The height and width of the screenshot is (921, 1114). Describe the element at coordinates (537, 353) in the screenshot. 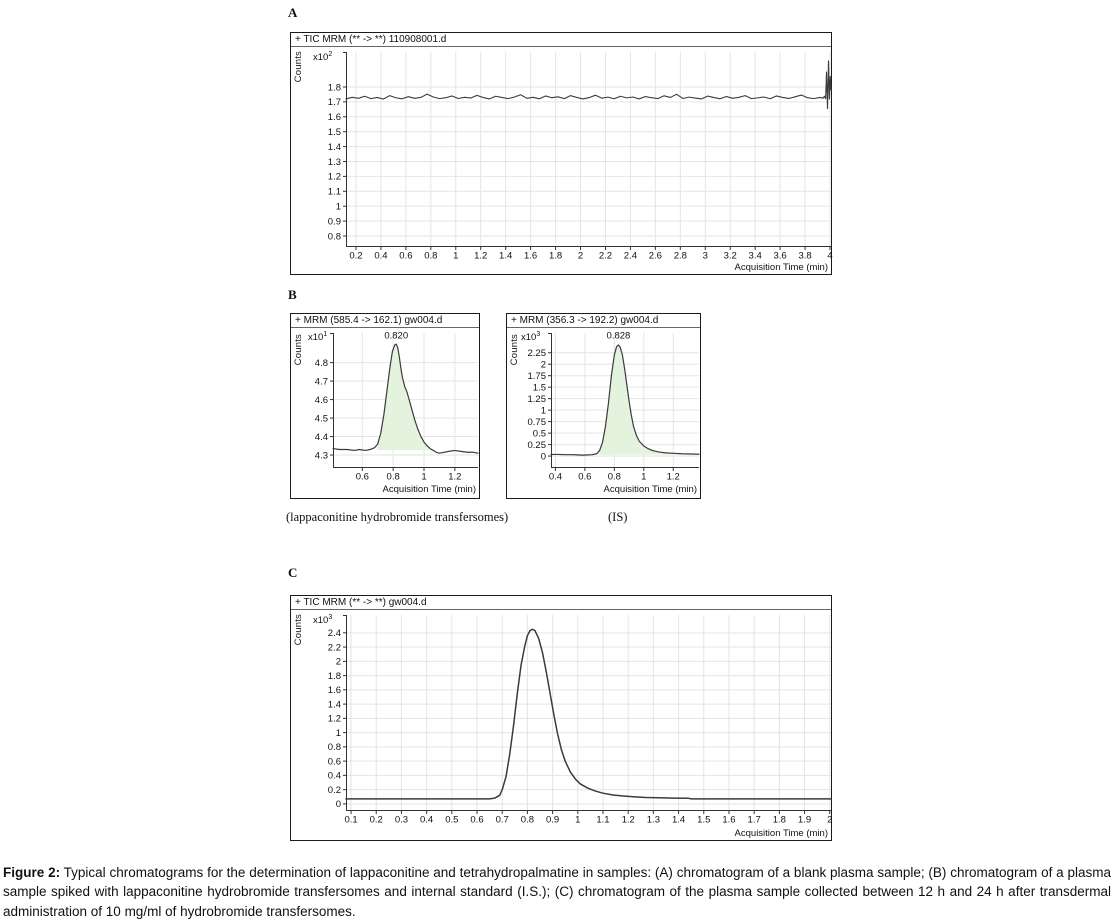

I see `svg-text: 2.25` at that location.